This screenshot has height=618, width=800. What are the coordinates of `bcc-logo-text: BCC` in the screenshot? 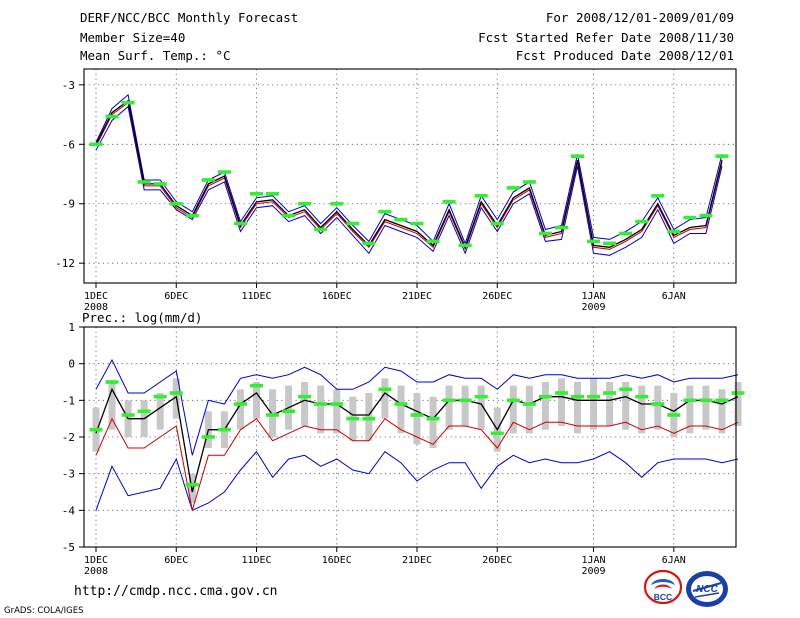 It's located at (663, 597).